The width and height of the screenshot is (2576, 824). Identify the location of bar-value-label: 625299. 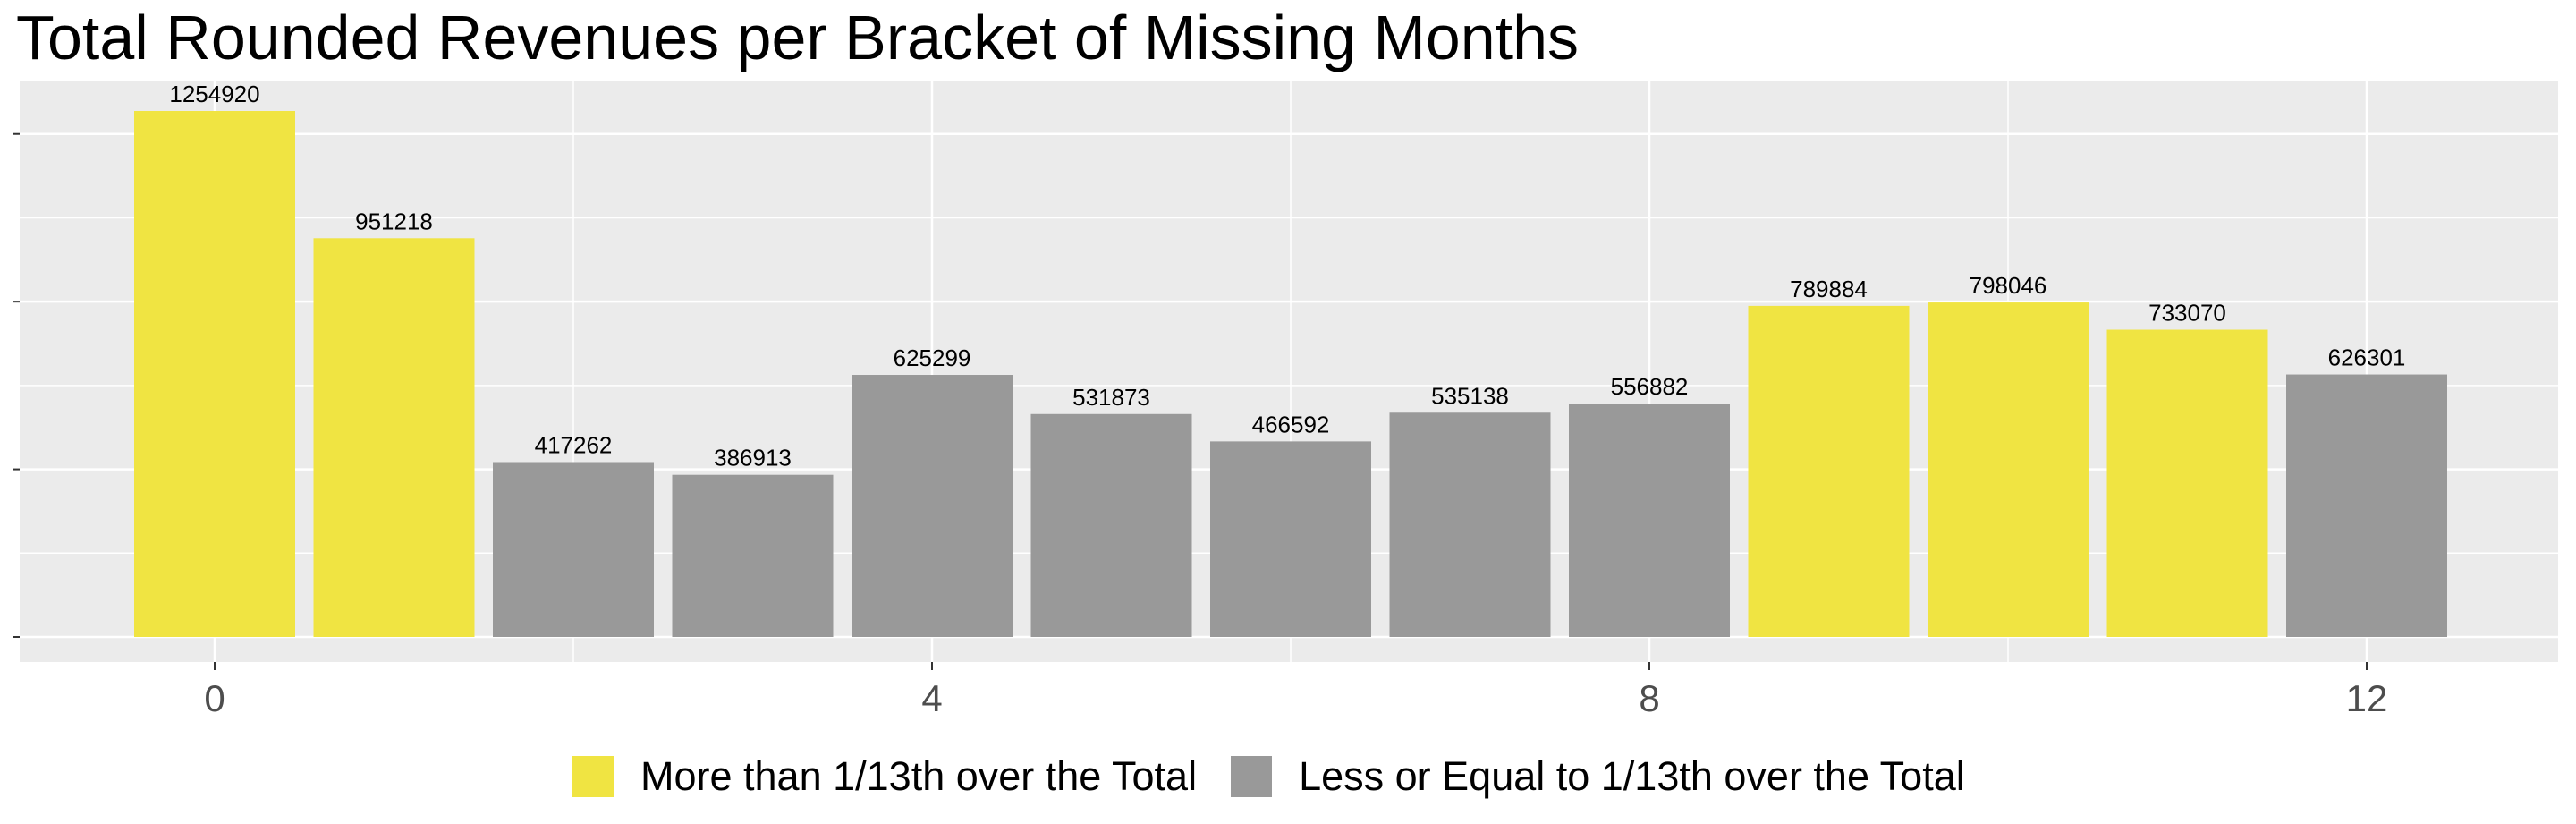
(932, 357).